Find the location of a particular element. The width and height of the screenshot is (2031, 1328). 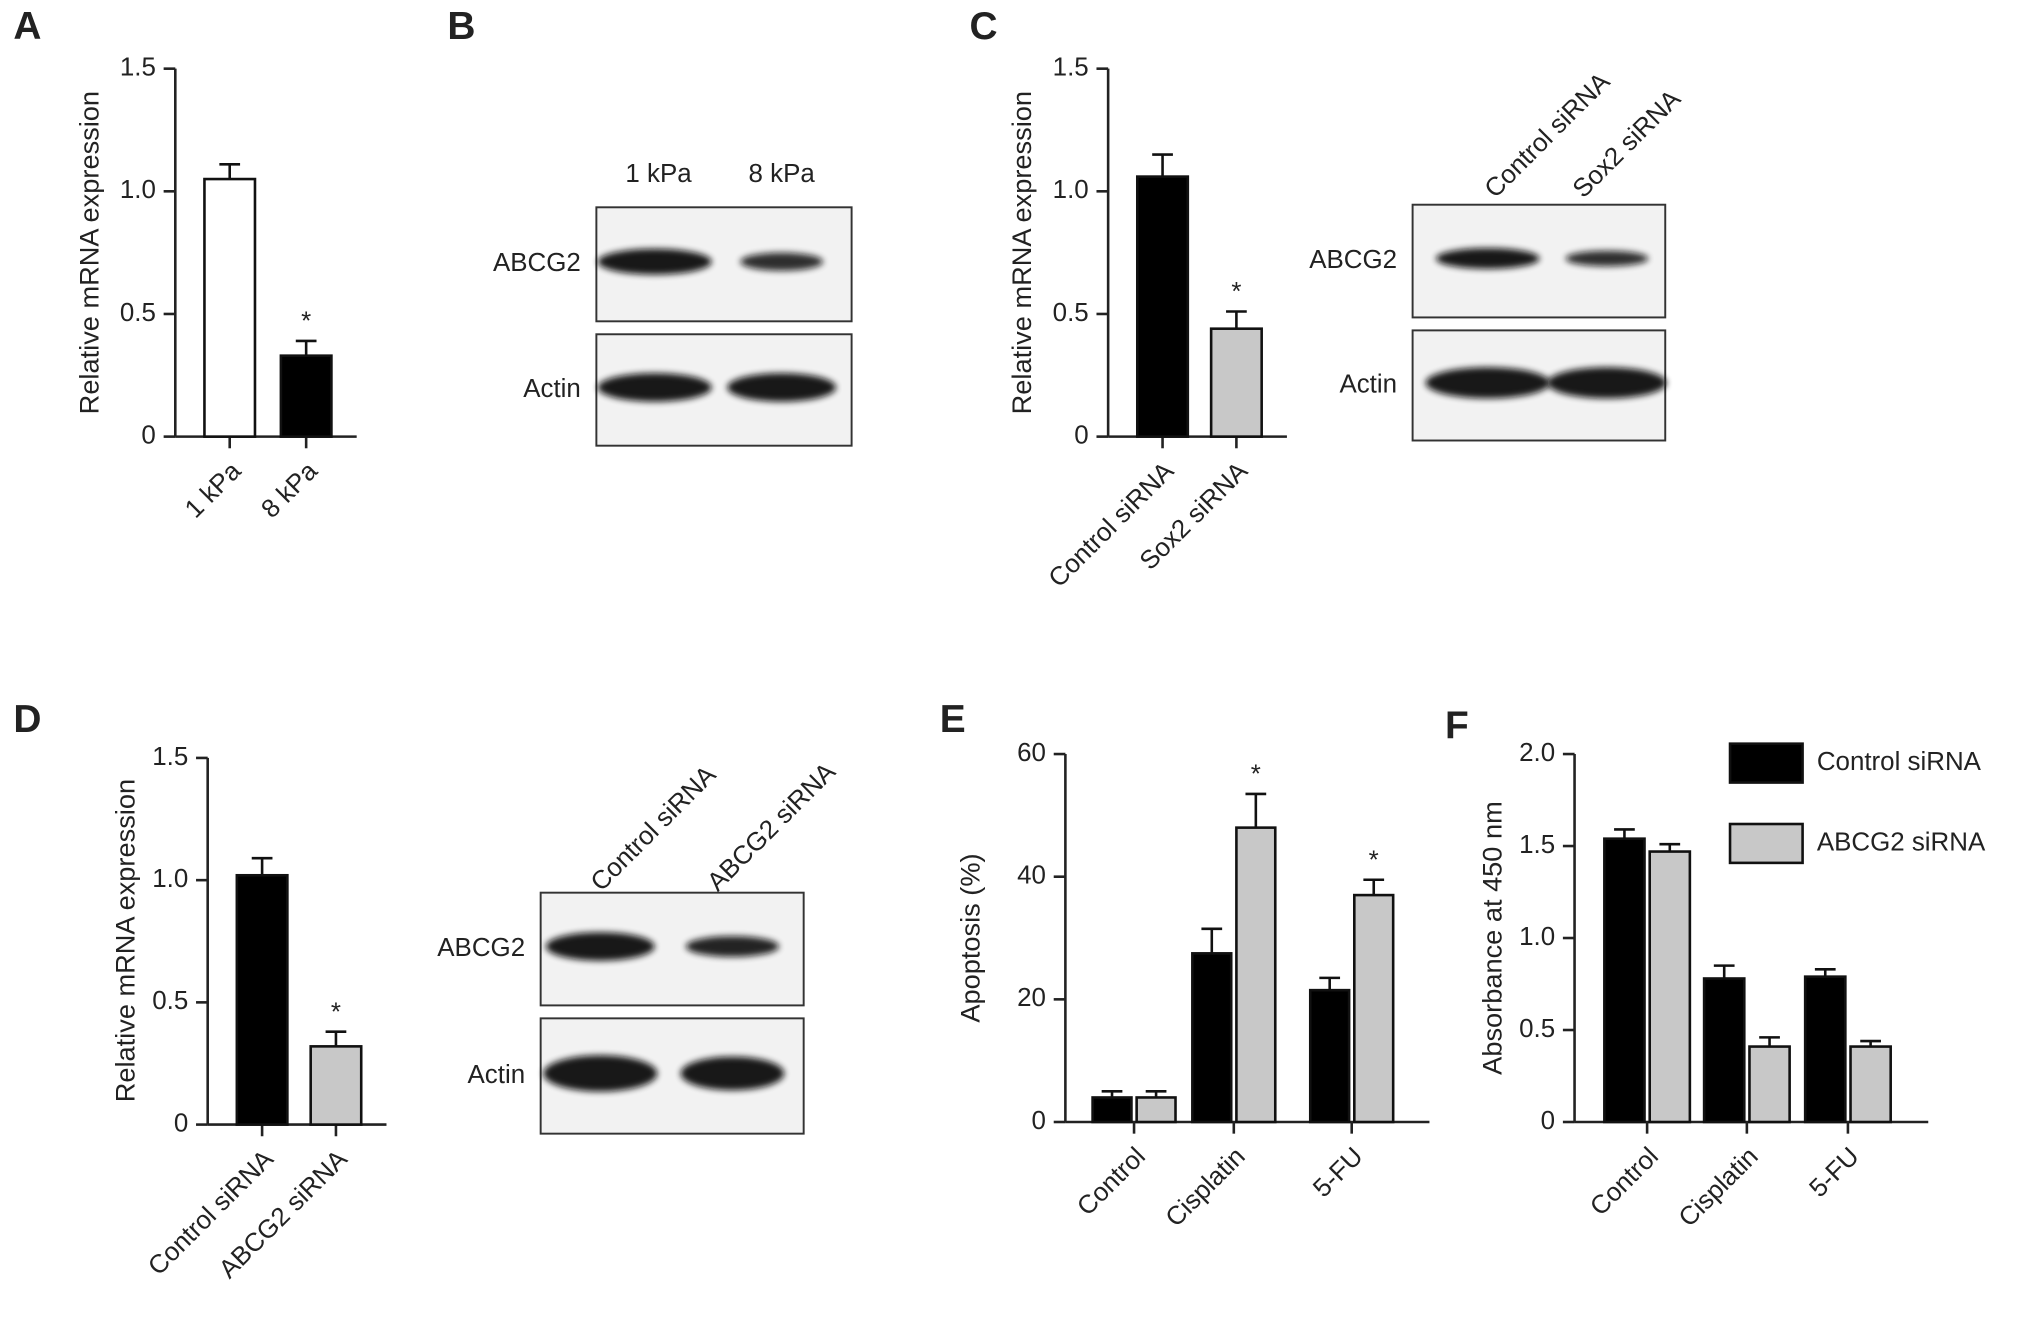

x-tick-label: 1 kPa is located at coordinates (213, 490).